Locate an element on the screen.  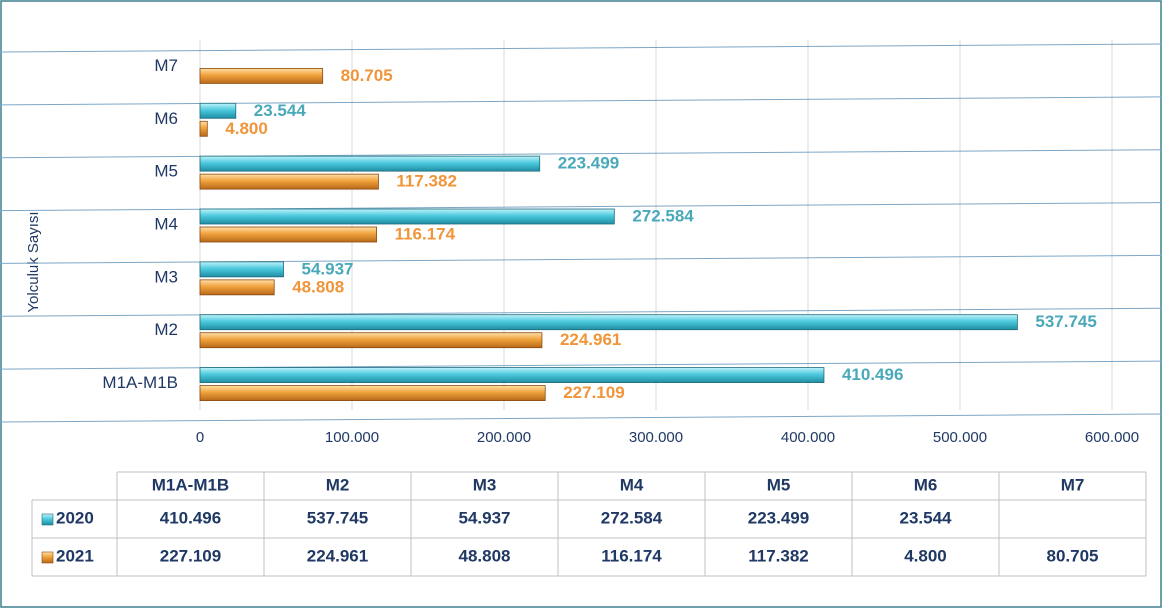
data-label: 410.496 is located at coordinates (872, 374).